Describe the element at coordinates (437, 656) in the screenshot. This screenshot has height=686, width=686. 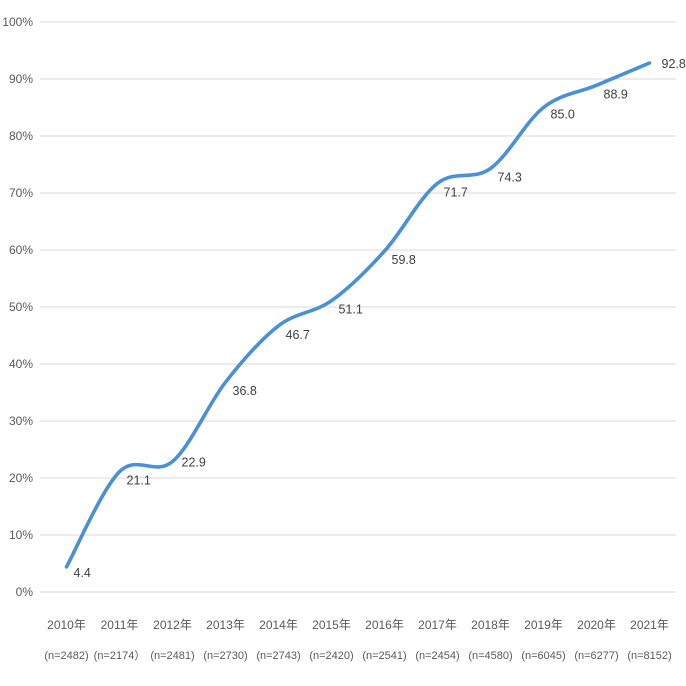
I see `x-axis-samplesize-label: (n=2454)` at that location.